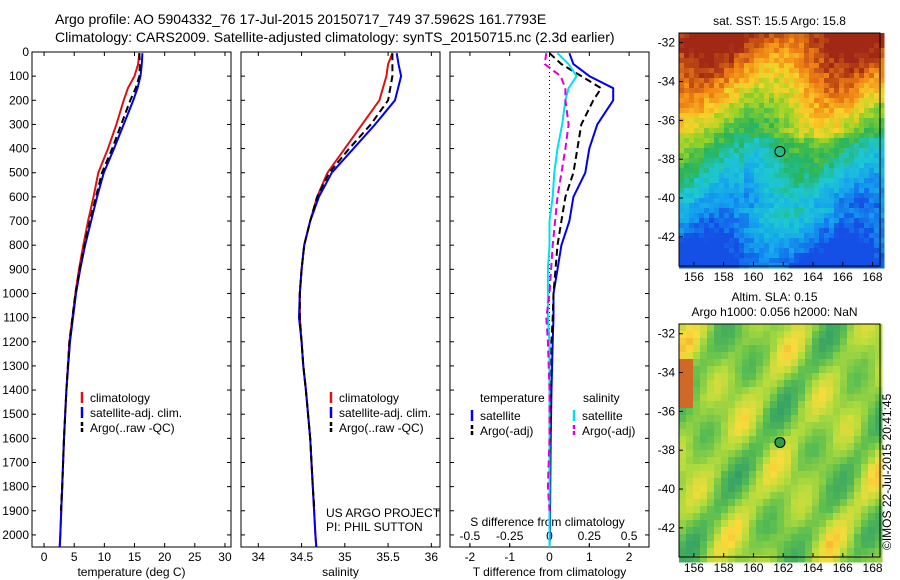 This screenshot has width=900, height=580. I want to click on map-y-tick-label: -40, so click(667, 489).